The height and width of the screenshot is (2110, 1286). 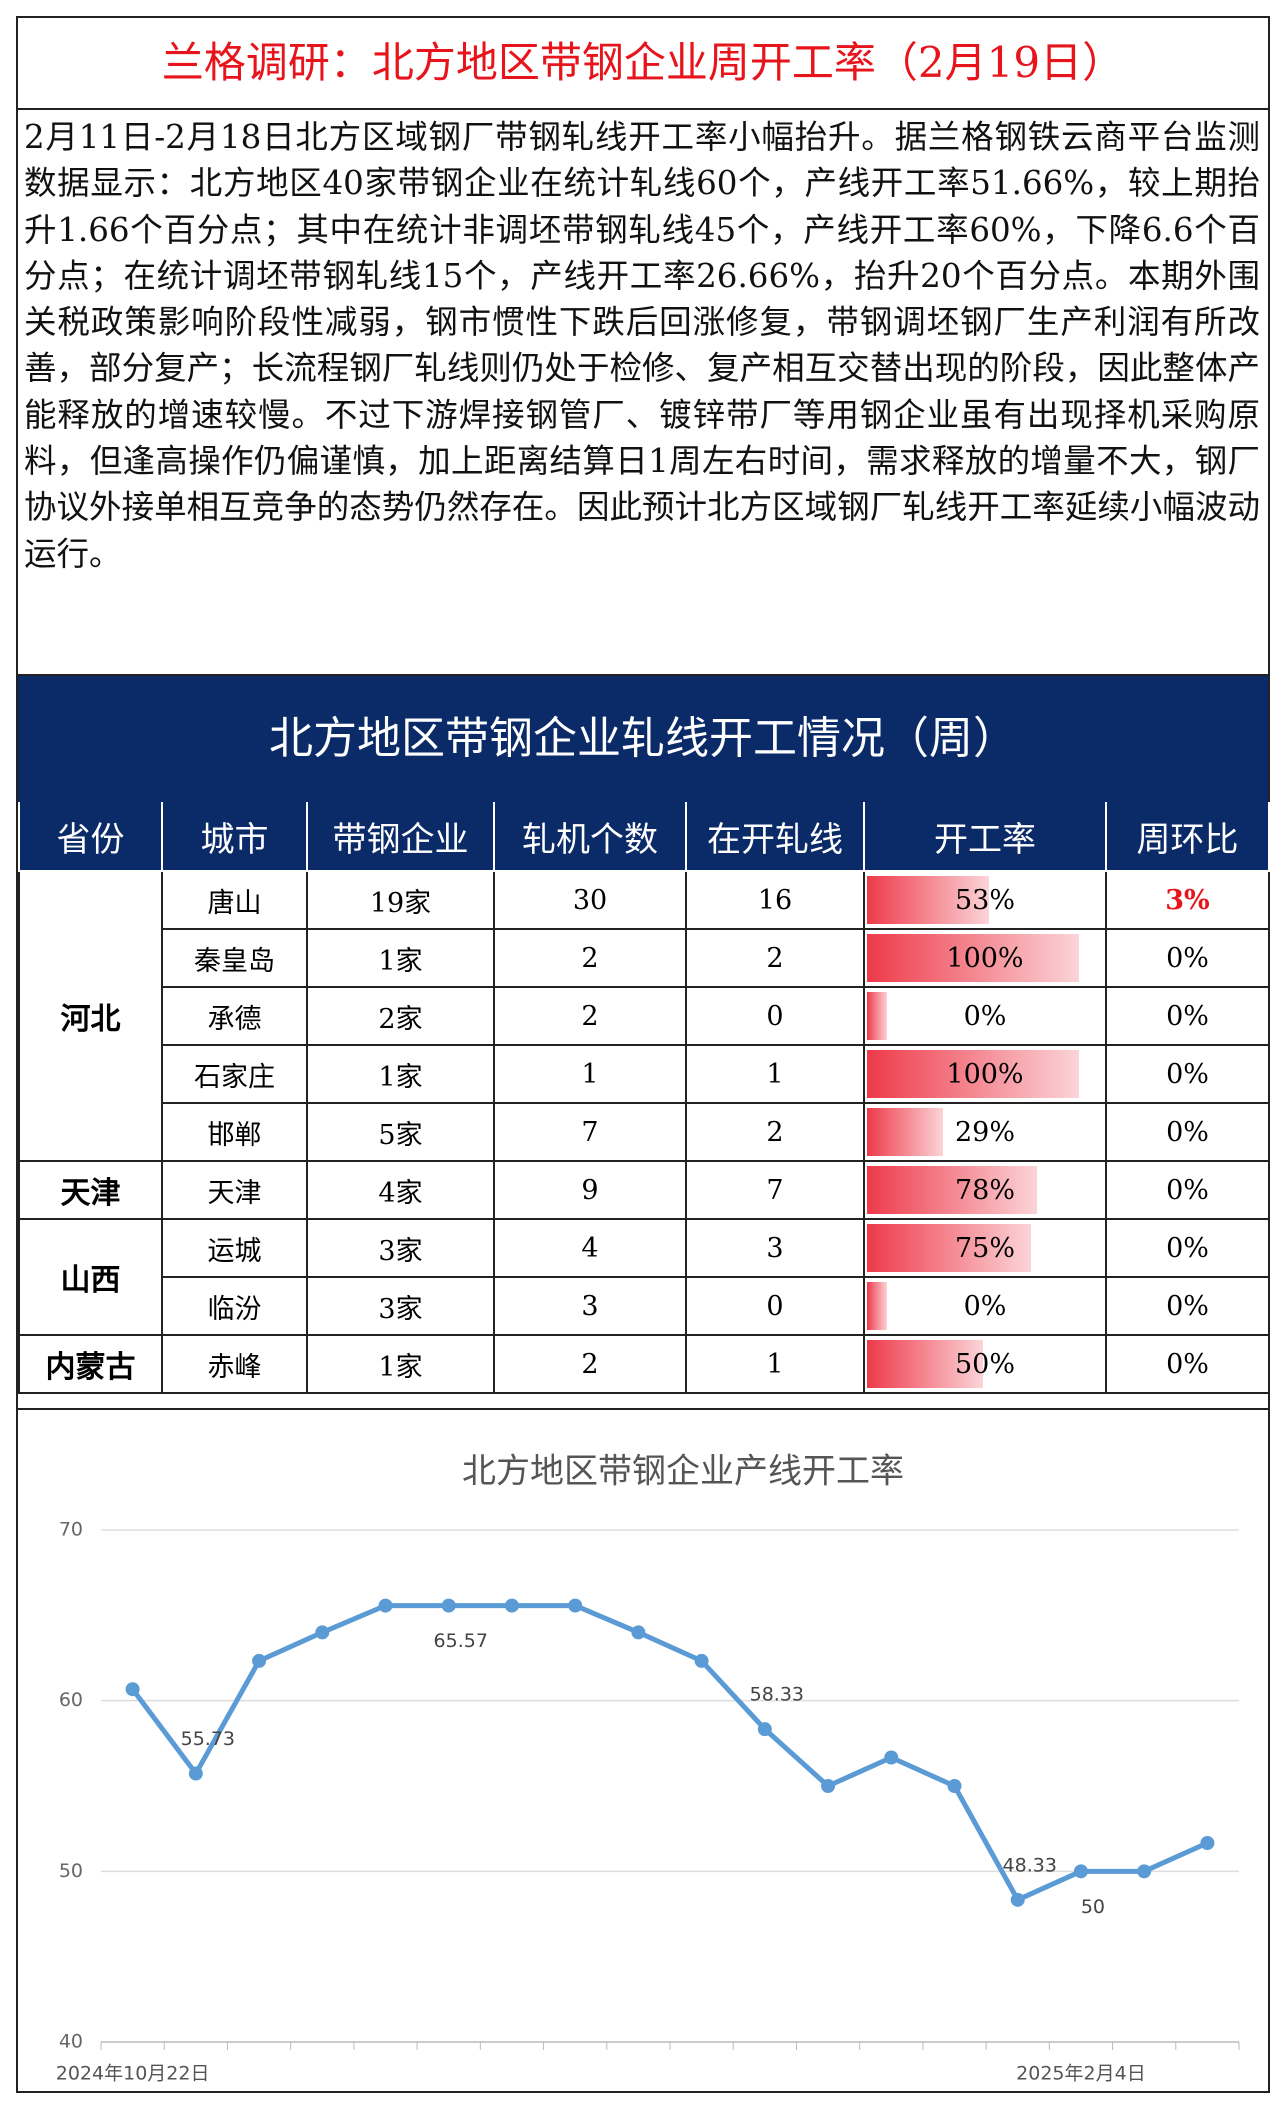 I want to click on y-tick-label: 50, so click(x=71, y=1871).